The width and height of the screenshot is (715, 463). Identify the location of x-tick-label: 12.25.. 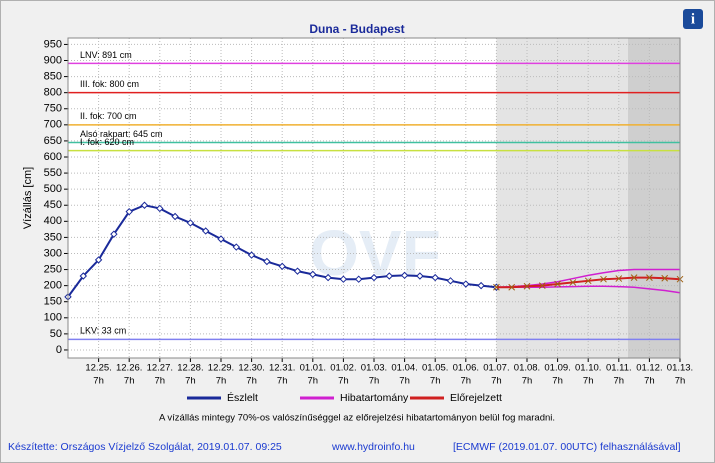
(98, 368).